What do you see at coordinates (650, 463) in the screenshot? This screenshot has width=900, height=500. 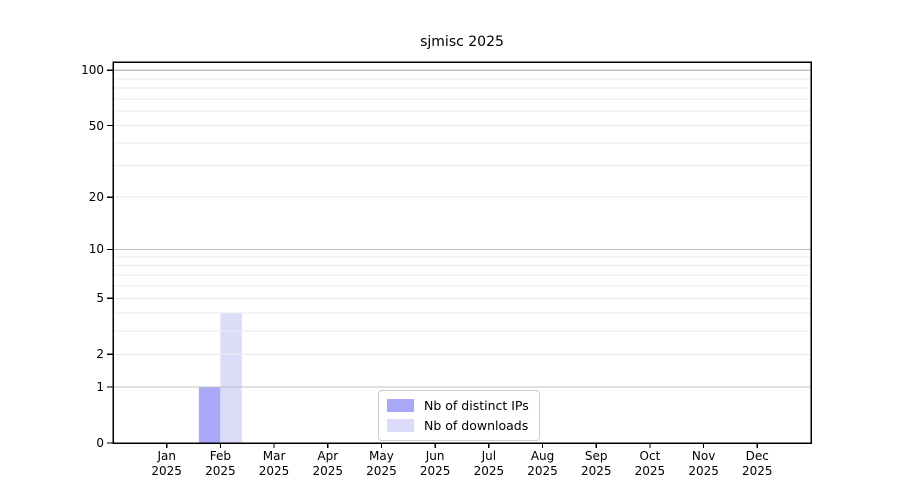 I see `x-tick-label-oct: Oct 2025` at bounding box center [650, 463].